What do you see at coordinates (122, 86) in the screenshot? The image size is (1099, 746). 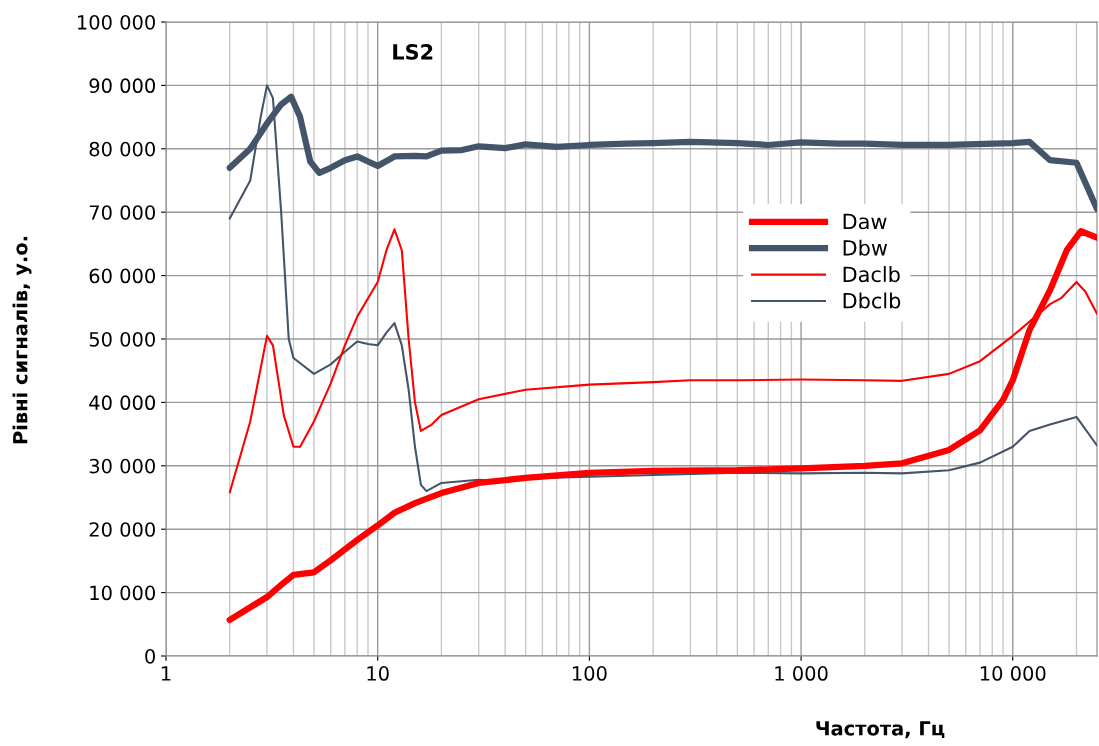 I see `y-tick-label: 90 000` at bounding box center [122, 86].